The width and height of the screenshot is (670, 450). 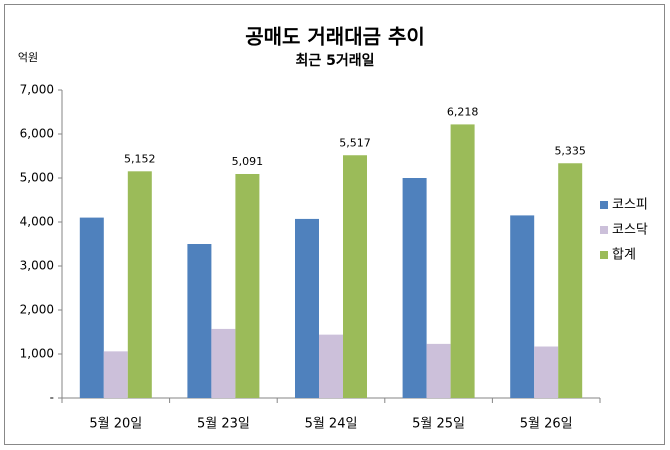 What do you see at coordinates (37, 134) in the screenshot?
I see `y-tick-label: 6,000` at bounding box center [37, 134].